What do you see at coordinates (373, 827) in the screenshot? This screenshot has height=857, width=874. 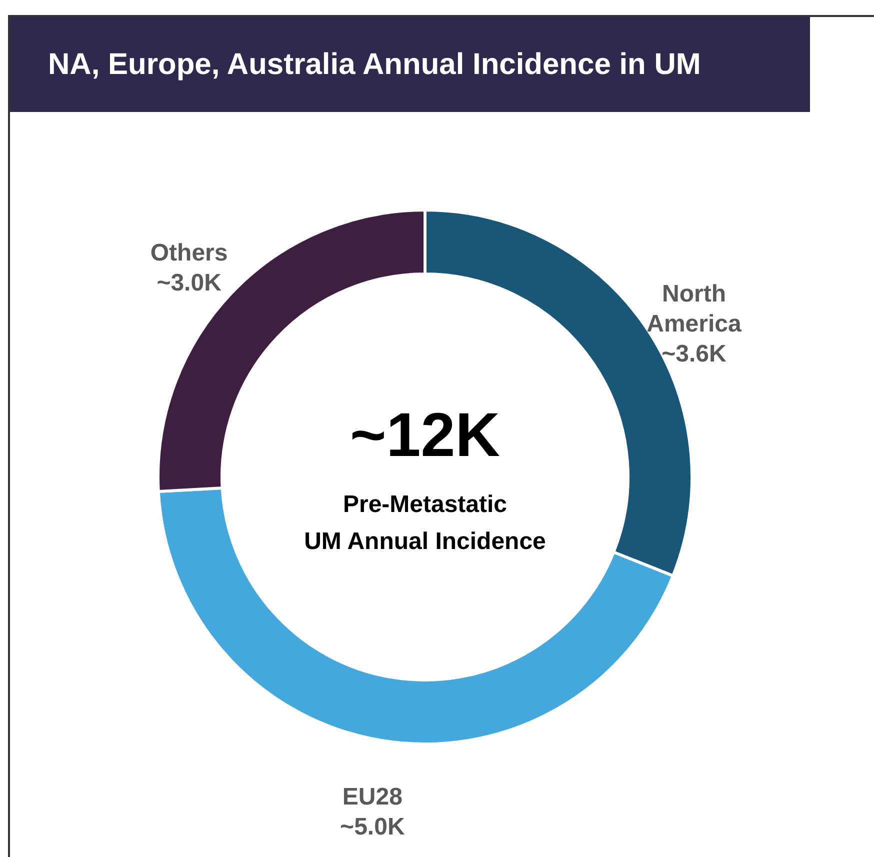 I see `data-label: ~5.0K` at bounding box center [373, 827].